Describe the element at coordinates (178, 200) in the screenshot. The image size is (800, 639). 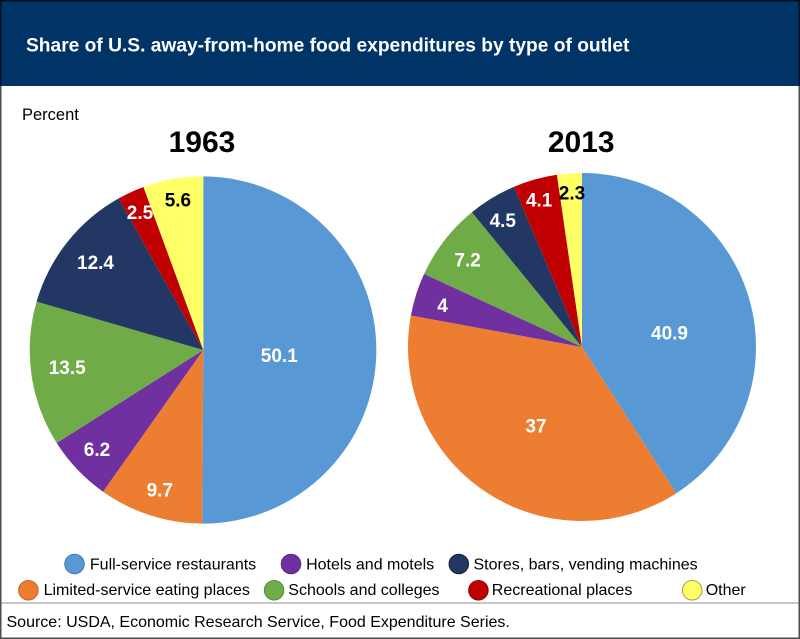
I see `svg-text: 5.6` at that location.